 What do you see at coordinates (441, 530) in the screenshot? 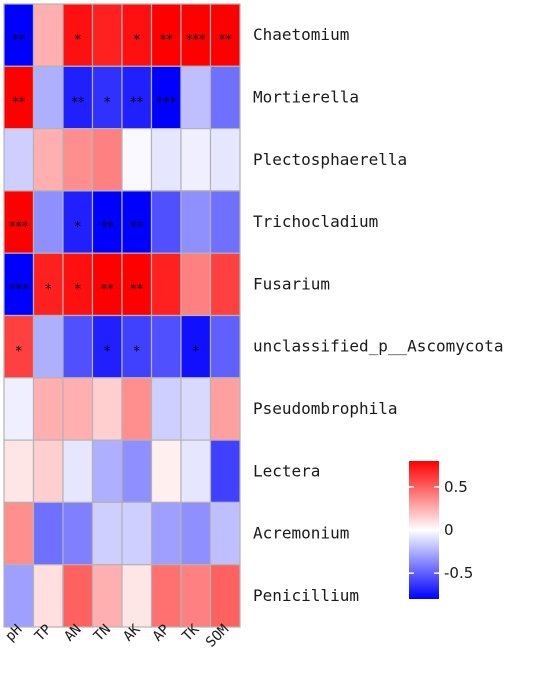
I see `color-legend: 0.5 0 -0.5` at bounding box center [441, 530].